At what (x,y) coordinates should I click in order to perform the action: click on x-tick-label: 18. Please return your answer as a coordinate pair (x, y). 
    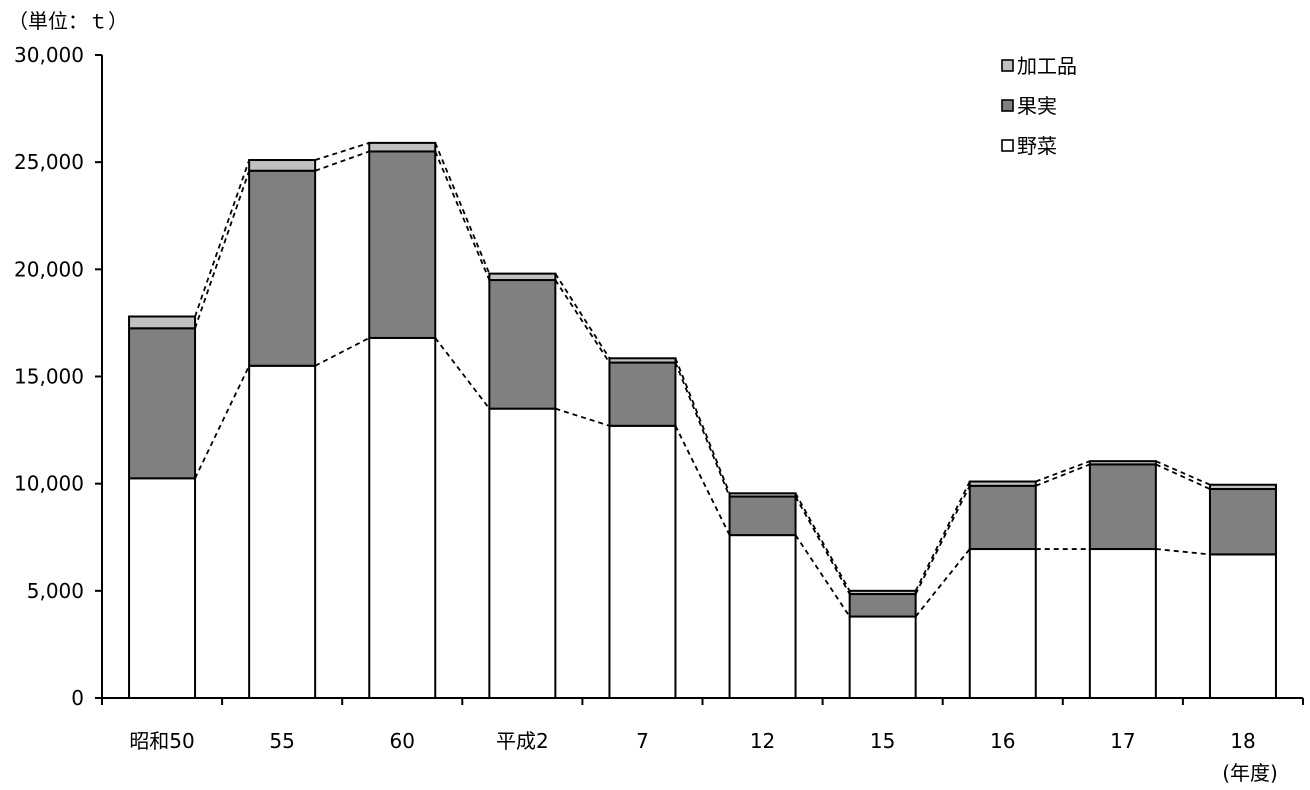
    Looking at the image, I should click on (1242, 741).